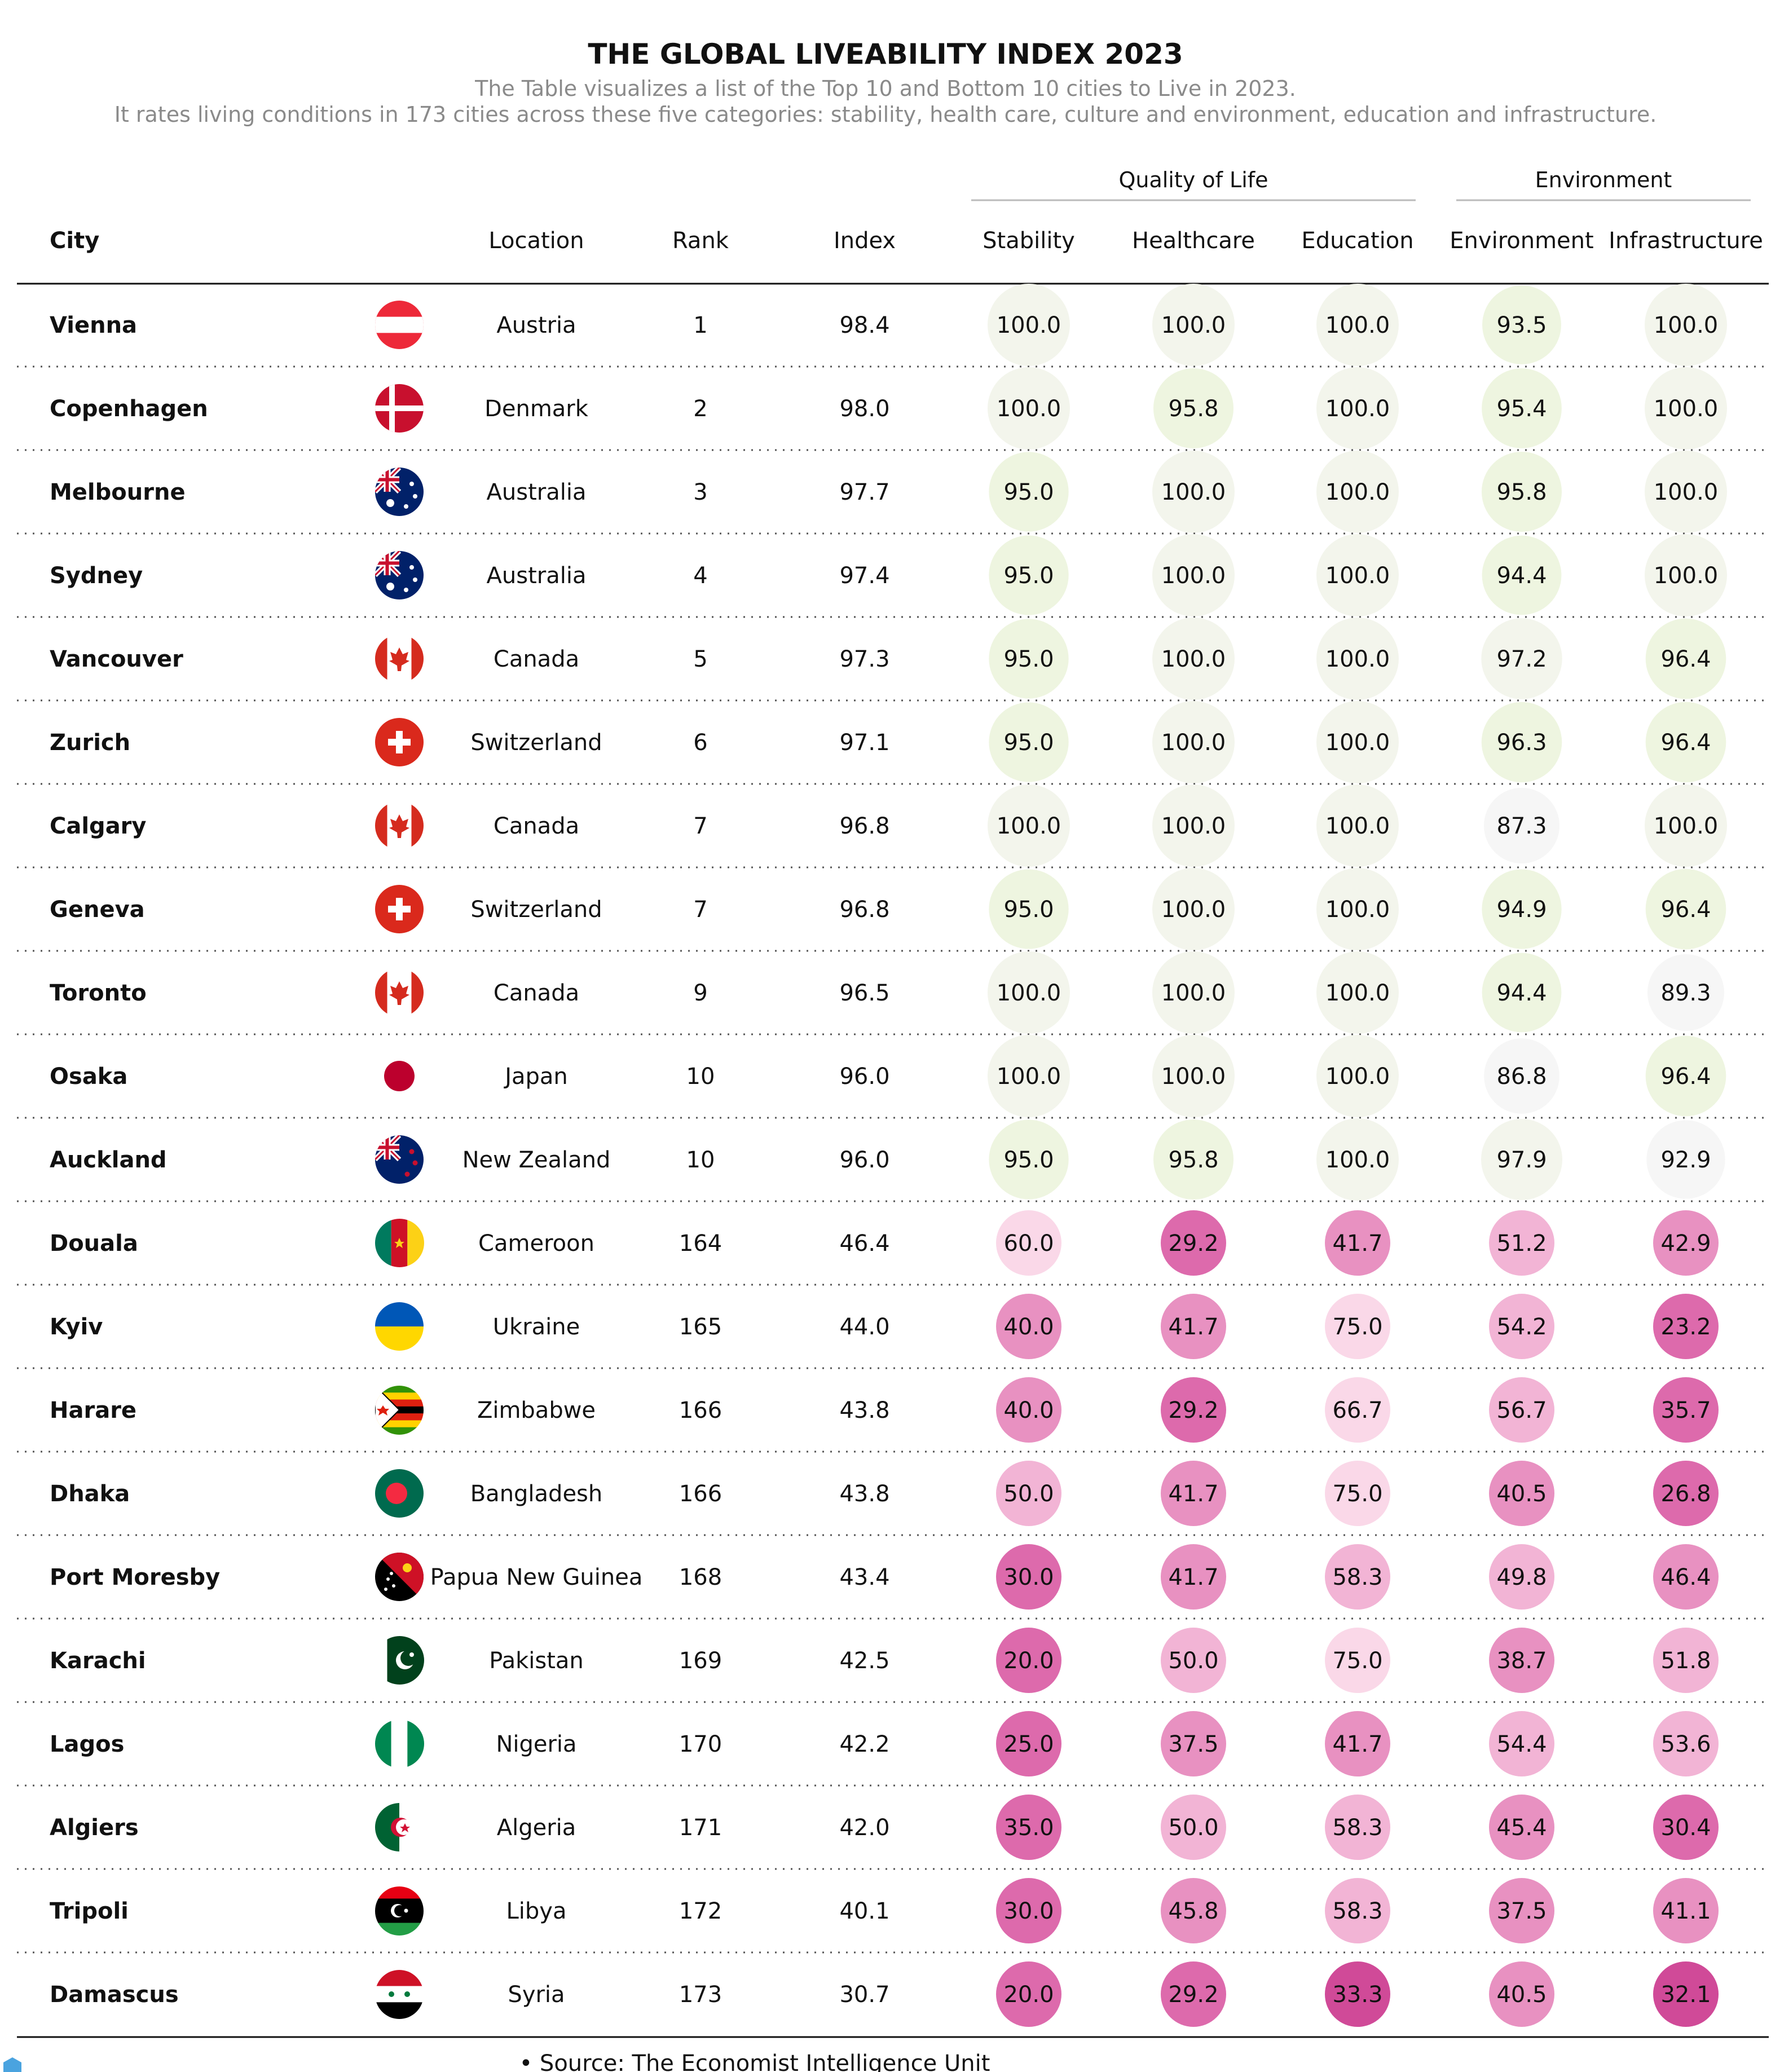 The image size is (1771, 2072). I want to click on index-cell: 43.4, so click(864, 1577).